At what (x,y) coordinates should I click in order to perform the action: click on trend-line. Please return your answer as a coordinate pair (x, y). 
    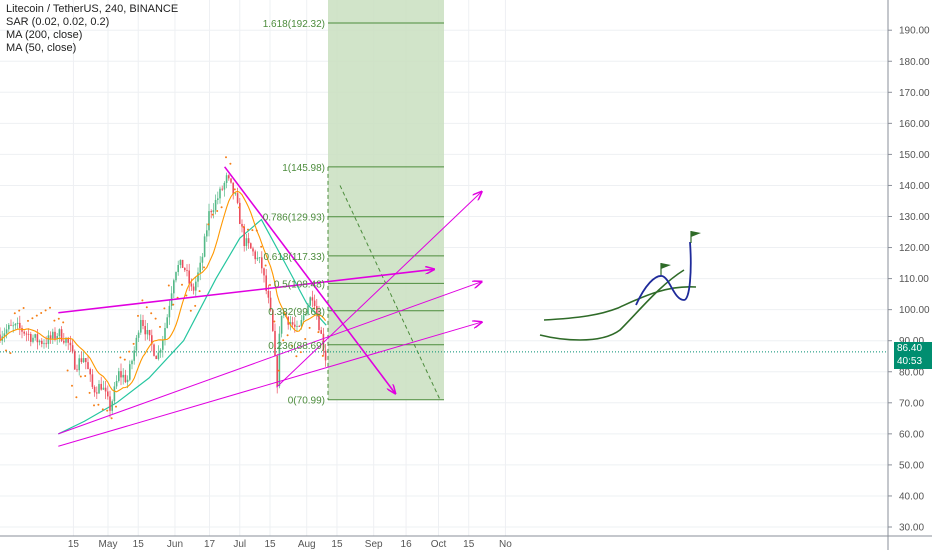
    Looking at the image, I should click on (378, 290).